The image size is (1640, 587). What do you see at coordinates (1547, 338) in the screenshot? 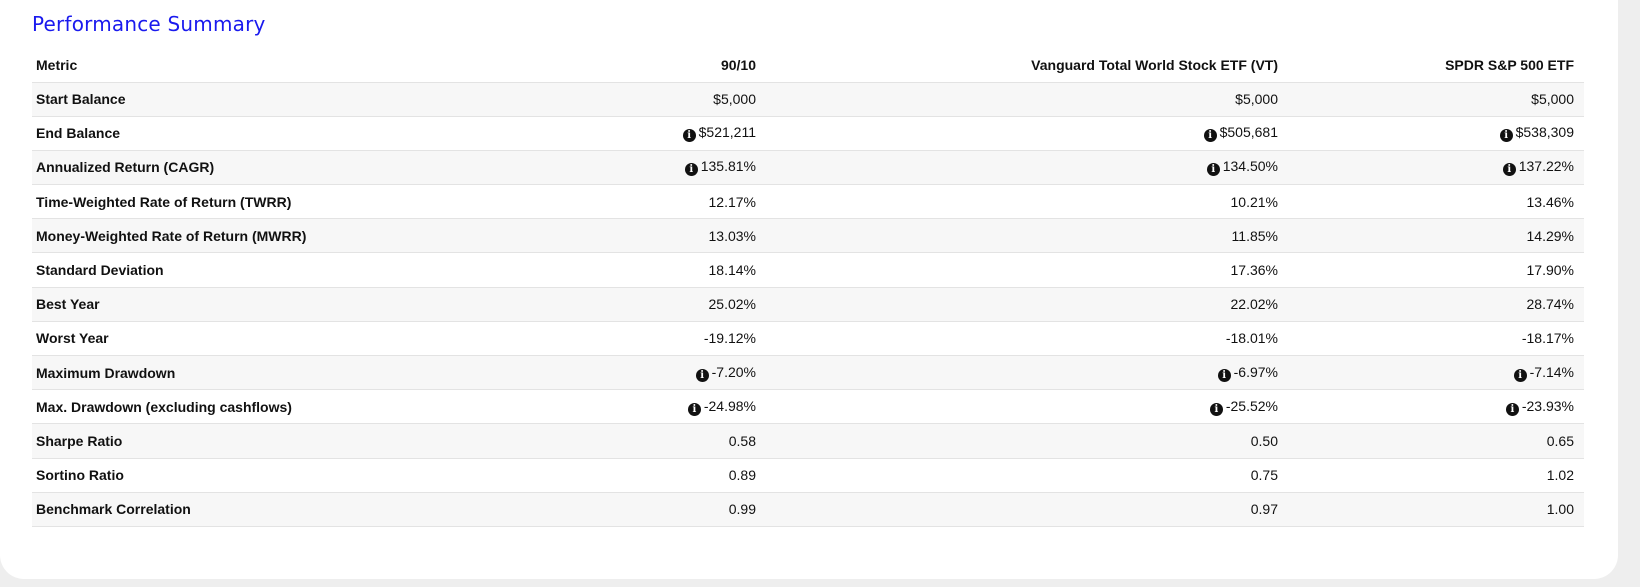
I see `metric-value: -18.17%` at bounding box center [1547, 338].